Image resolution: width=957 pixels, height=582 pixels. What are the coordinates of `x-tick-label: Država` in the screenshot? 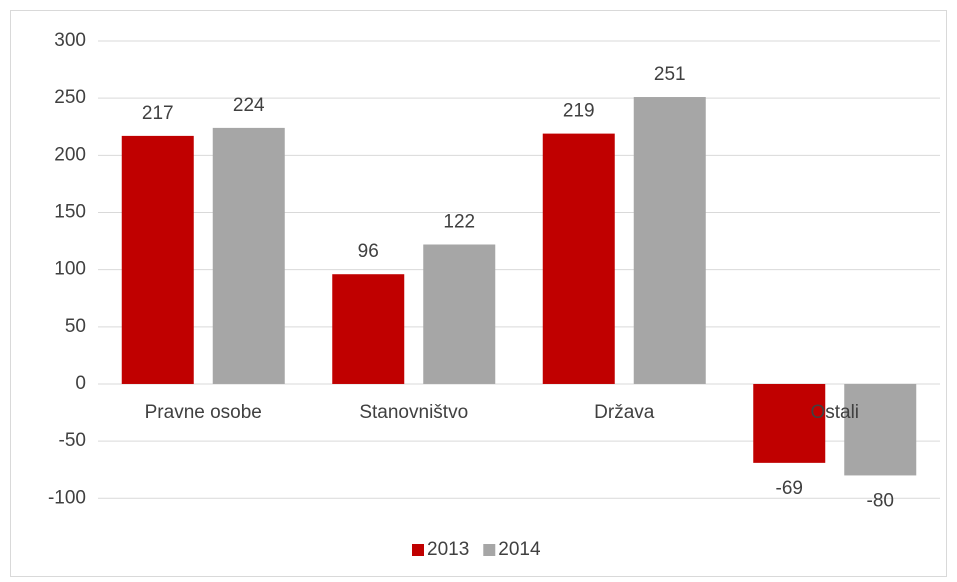 It's located at (624, 412).